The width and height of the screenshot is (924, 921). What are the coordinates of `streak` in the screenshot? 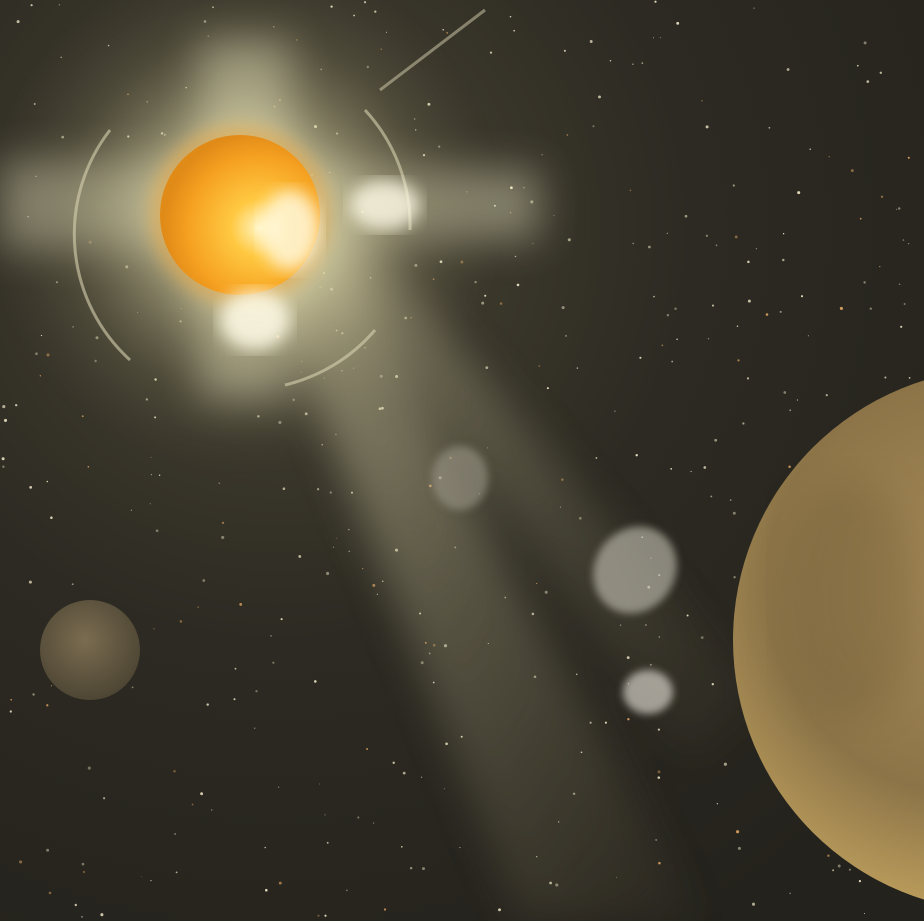 It's located at (432, 50).